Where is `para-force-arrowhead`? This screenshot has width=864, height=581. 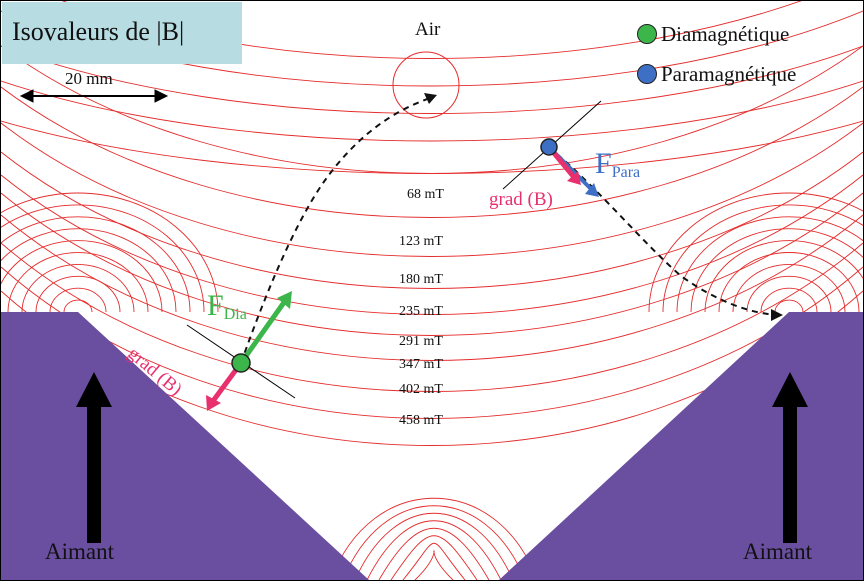 para-force-arrowhead is located at coordinates (592, 190).